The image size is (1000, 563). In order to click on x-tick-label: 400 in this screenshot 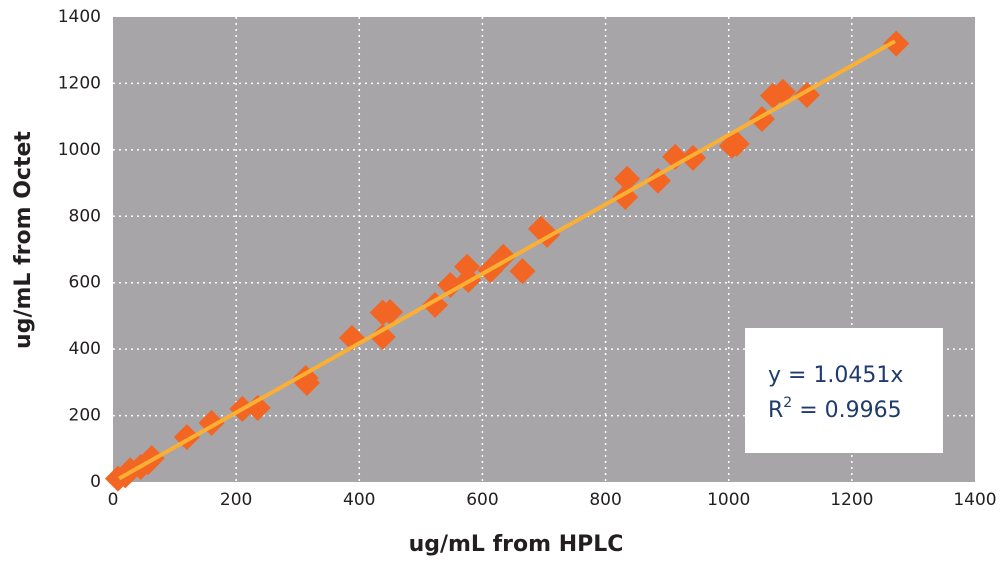, I will do `click(359, 500)`.